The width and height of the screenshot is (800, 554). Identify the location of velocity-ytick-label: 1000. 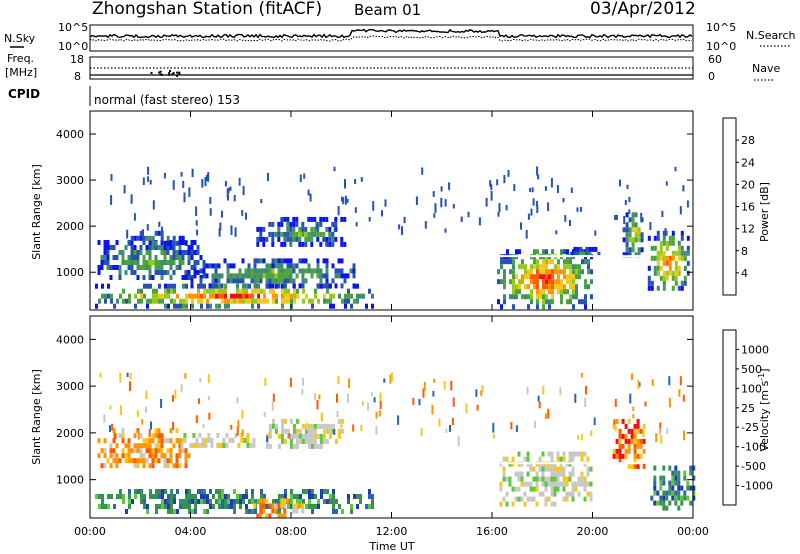
(70, 480).